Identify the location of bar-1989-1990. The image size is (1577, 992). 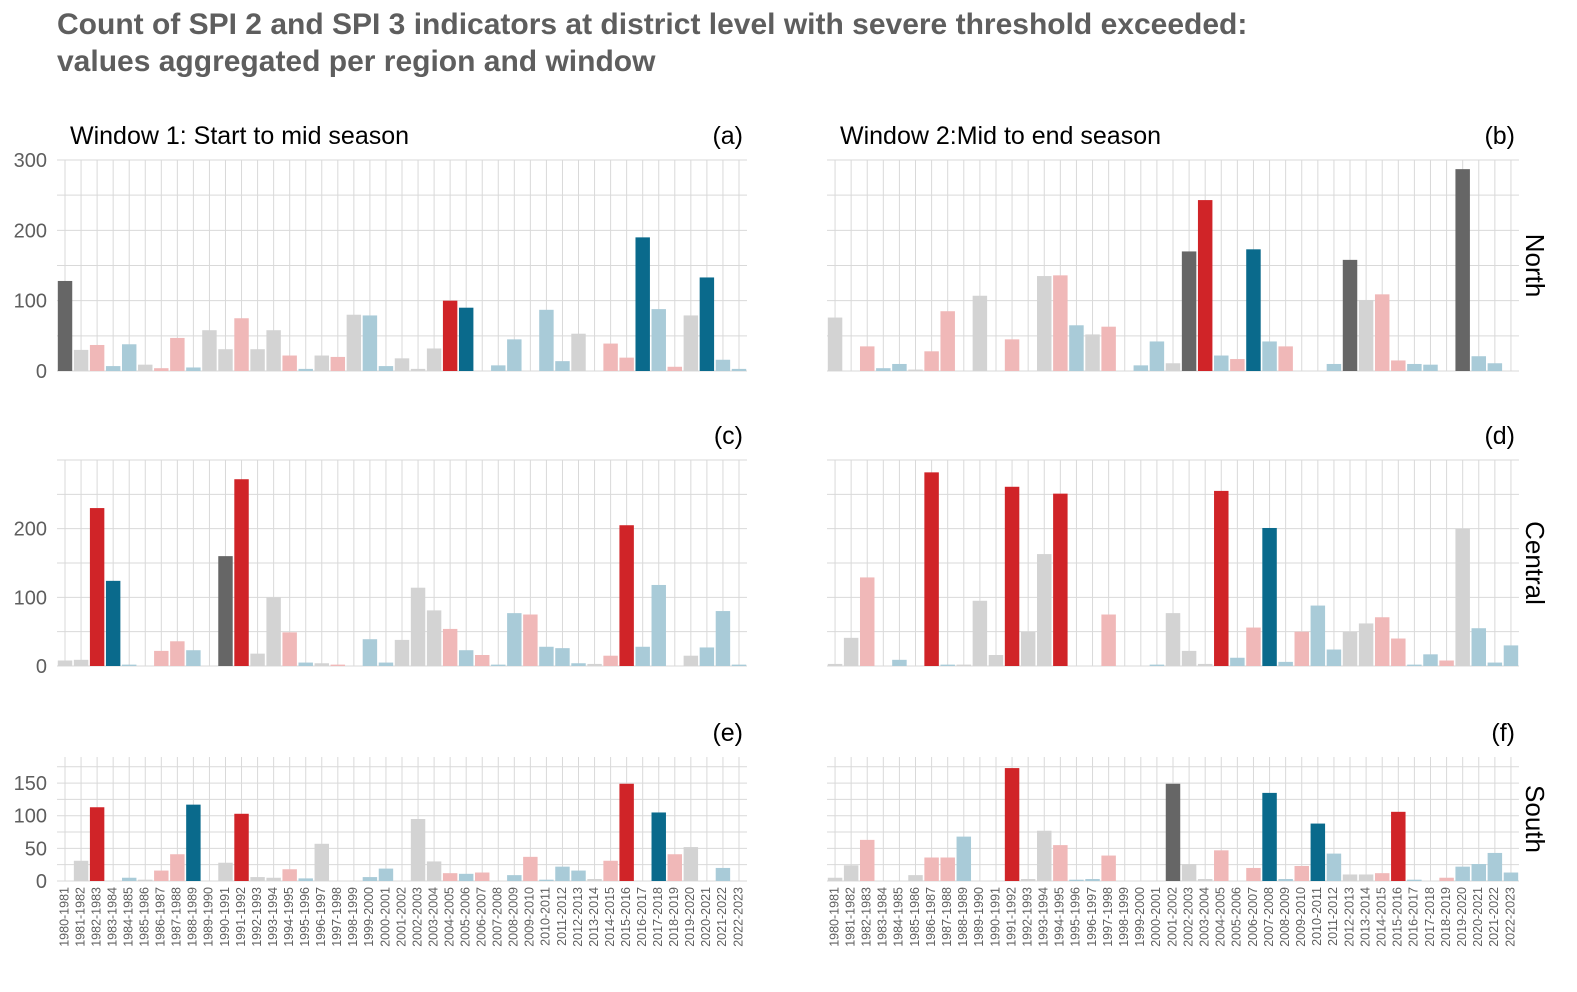
(980, 333).